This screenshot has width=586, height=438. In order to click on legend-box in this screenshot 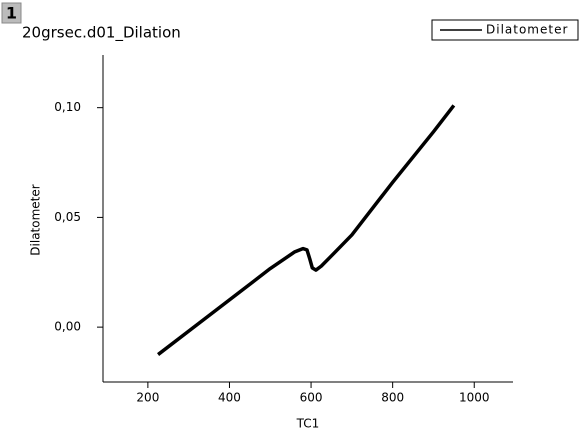, I will do `click(505, 30)`.